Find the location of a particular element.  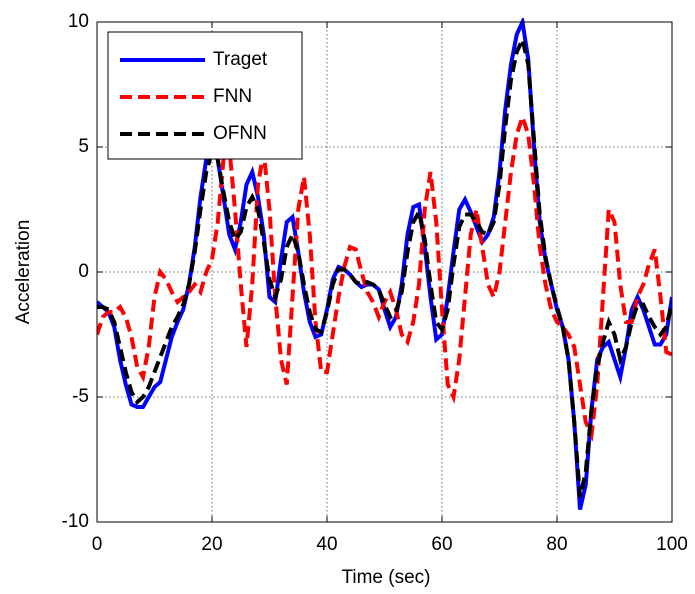

legend-label: FNN is located at coordinates (232, 96).